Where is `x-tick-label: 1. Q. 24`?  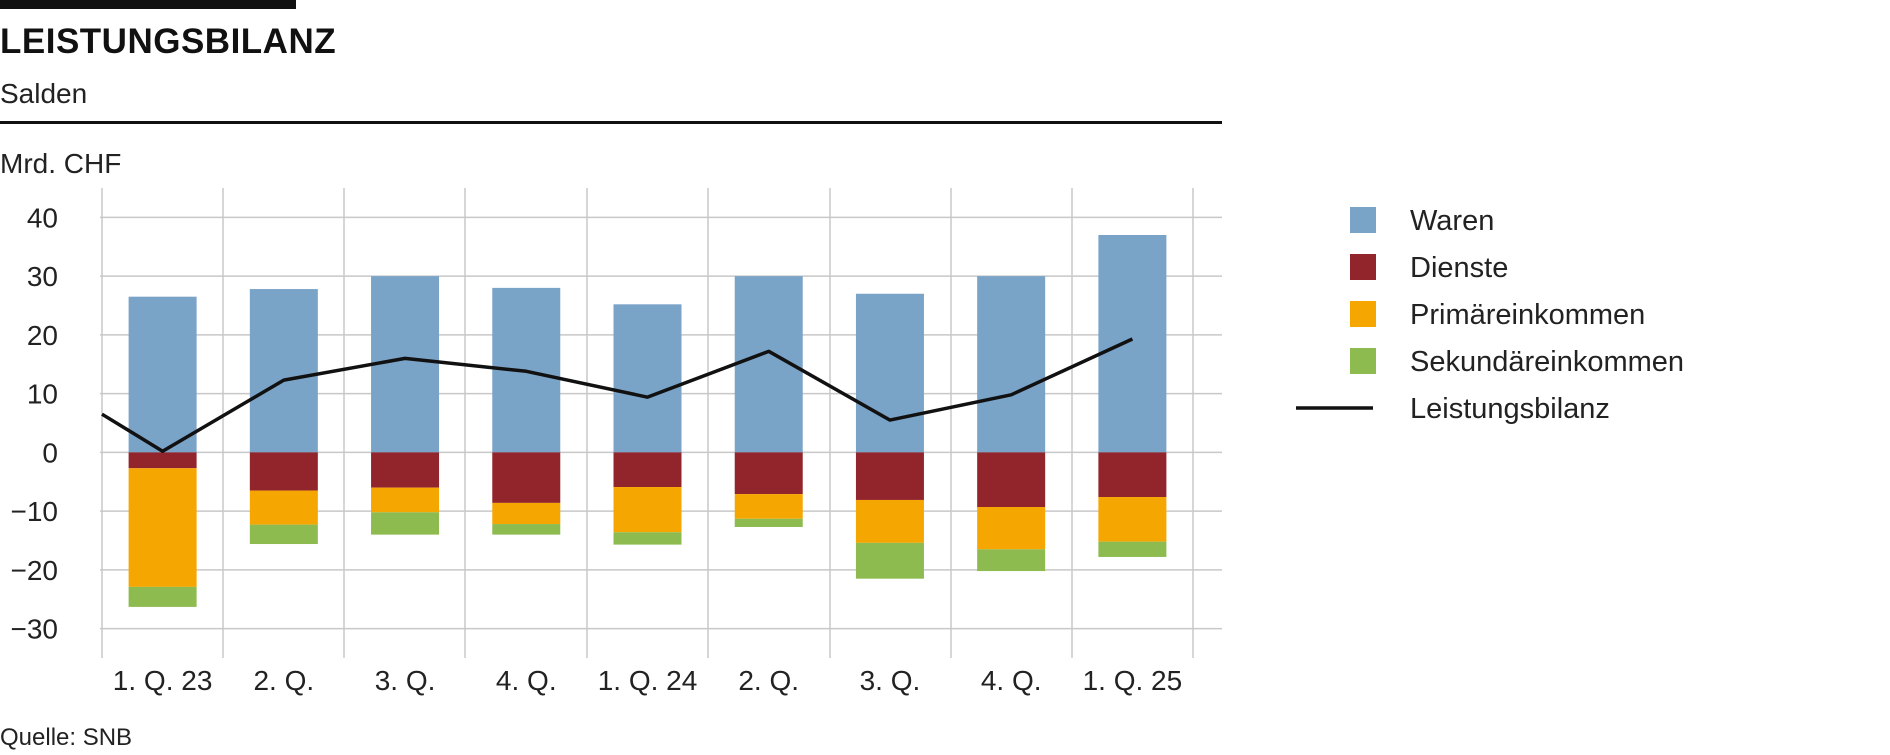
x-tick-label: 1. Q. 24 is located at coordinates (648, 680).